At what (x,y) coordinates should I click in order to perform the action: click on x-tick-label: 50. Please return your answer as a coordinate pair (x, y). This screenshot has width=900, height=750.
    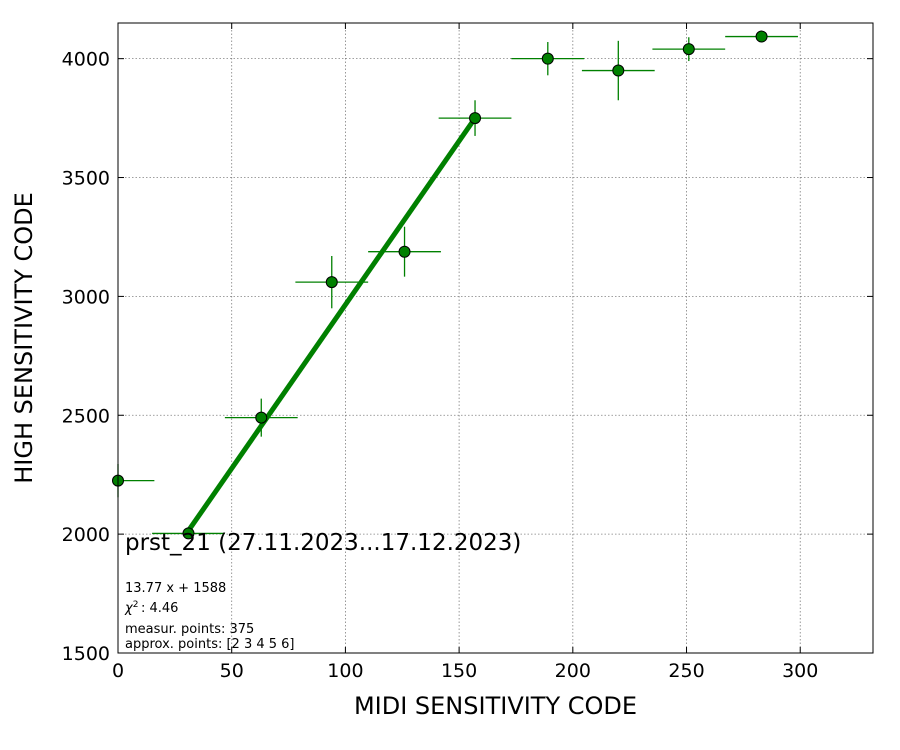
    Looking at the image, I should click on (232, 671).